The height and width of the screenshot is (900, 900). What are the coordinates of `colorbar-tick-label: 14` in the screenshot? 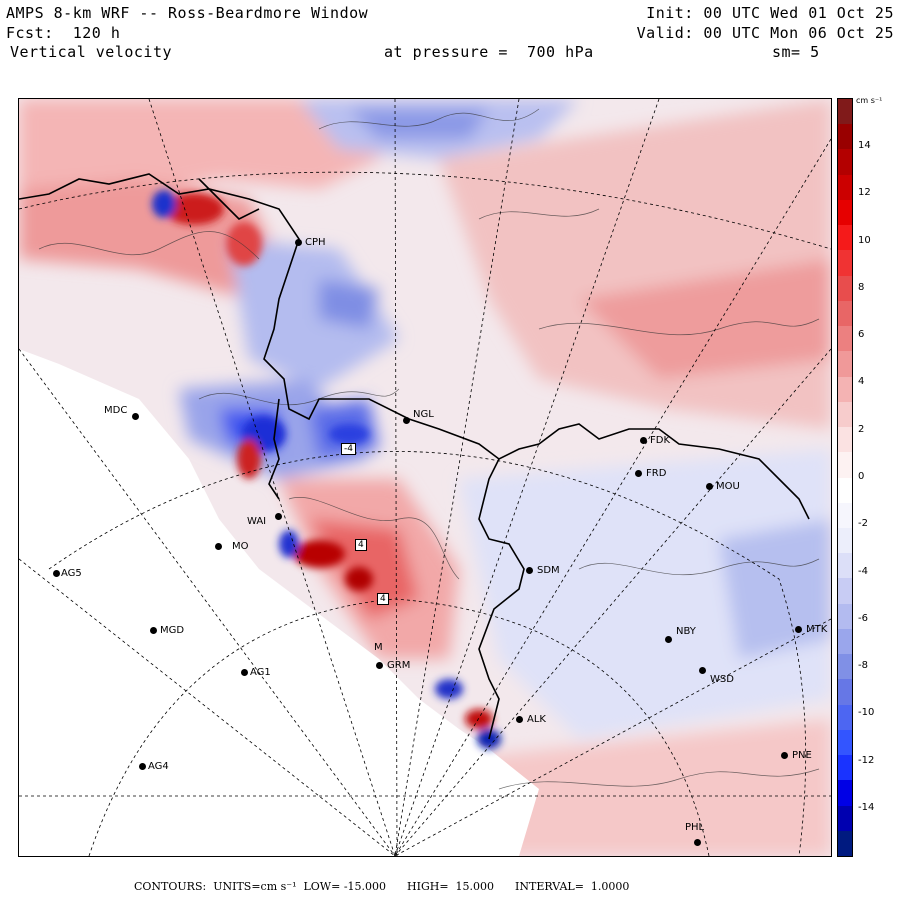 It's located at (864, 145).